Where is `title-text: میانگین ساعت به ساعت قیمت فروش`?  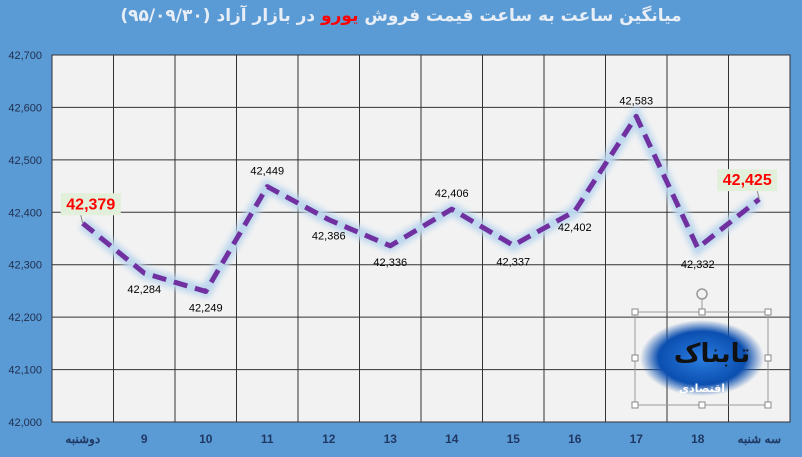
title-text: میانگین ساعت به ساعت قیمت فروش is located at coordinates (520, 16).